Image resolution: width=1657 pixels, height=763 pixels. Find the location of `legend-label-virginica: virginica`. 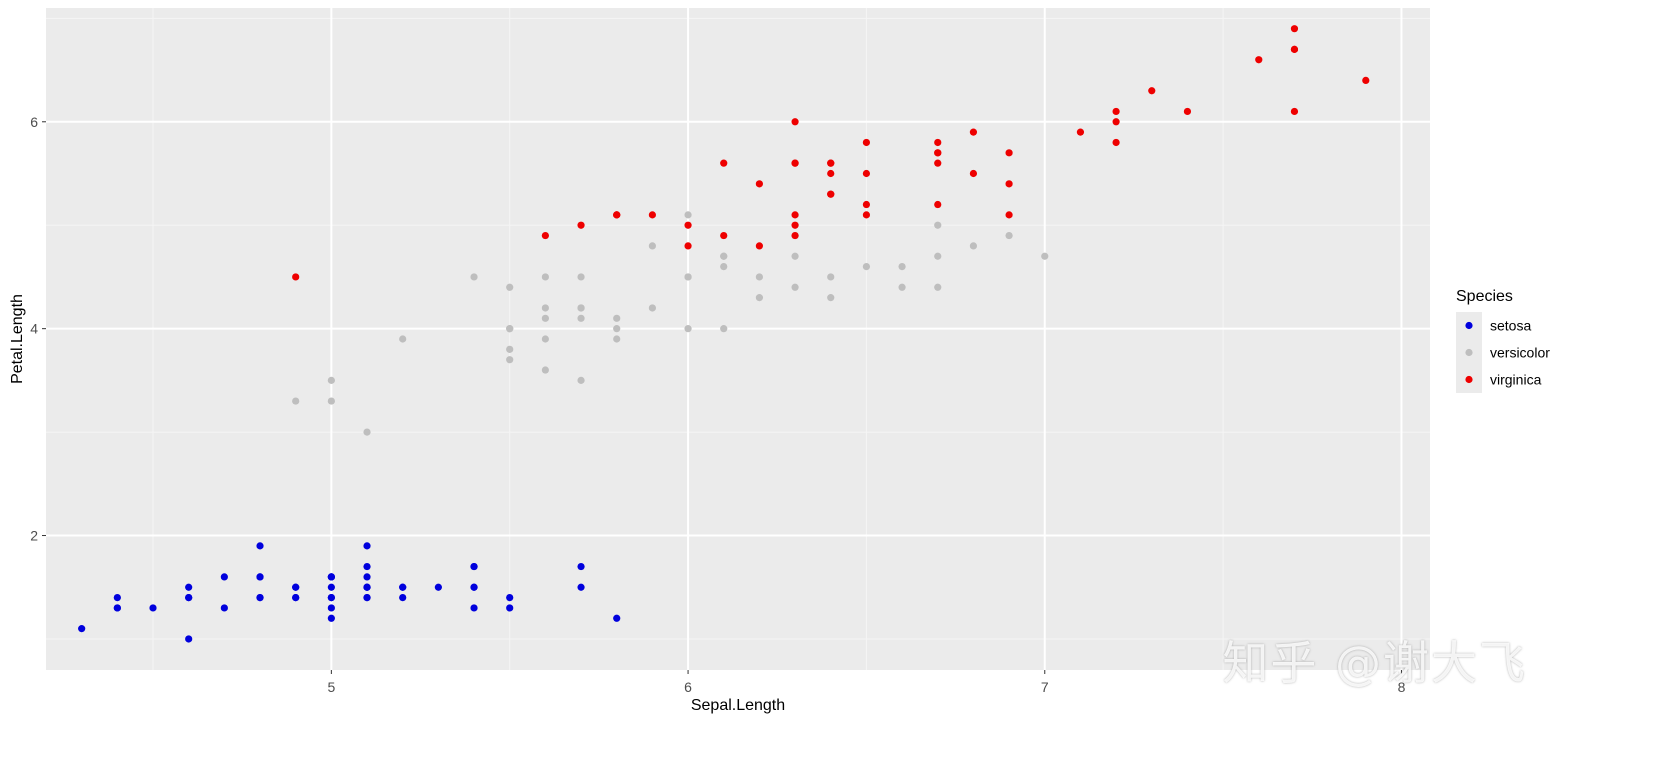

legend-label-virginica: virginica is located at coordinates (1516, 380).